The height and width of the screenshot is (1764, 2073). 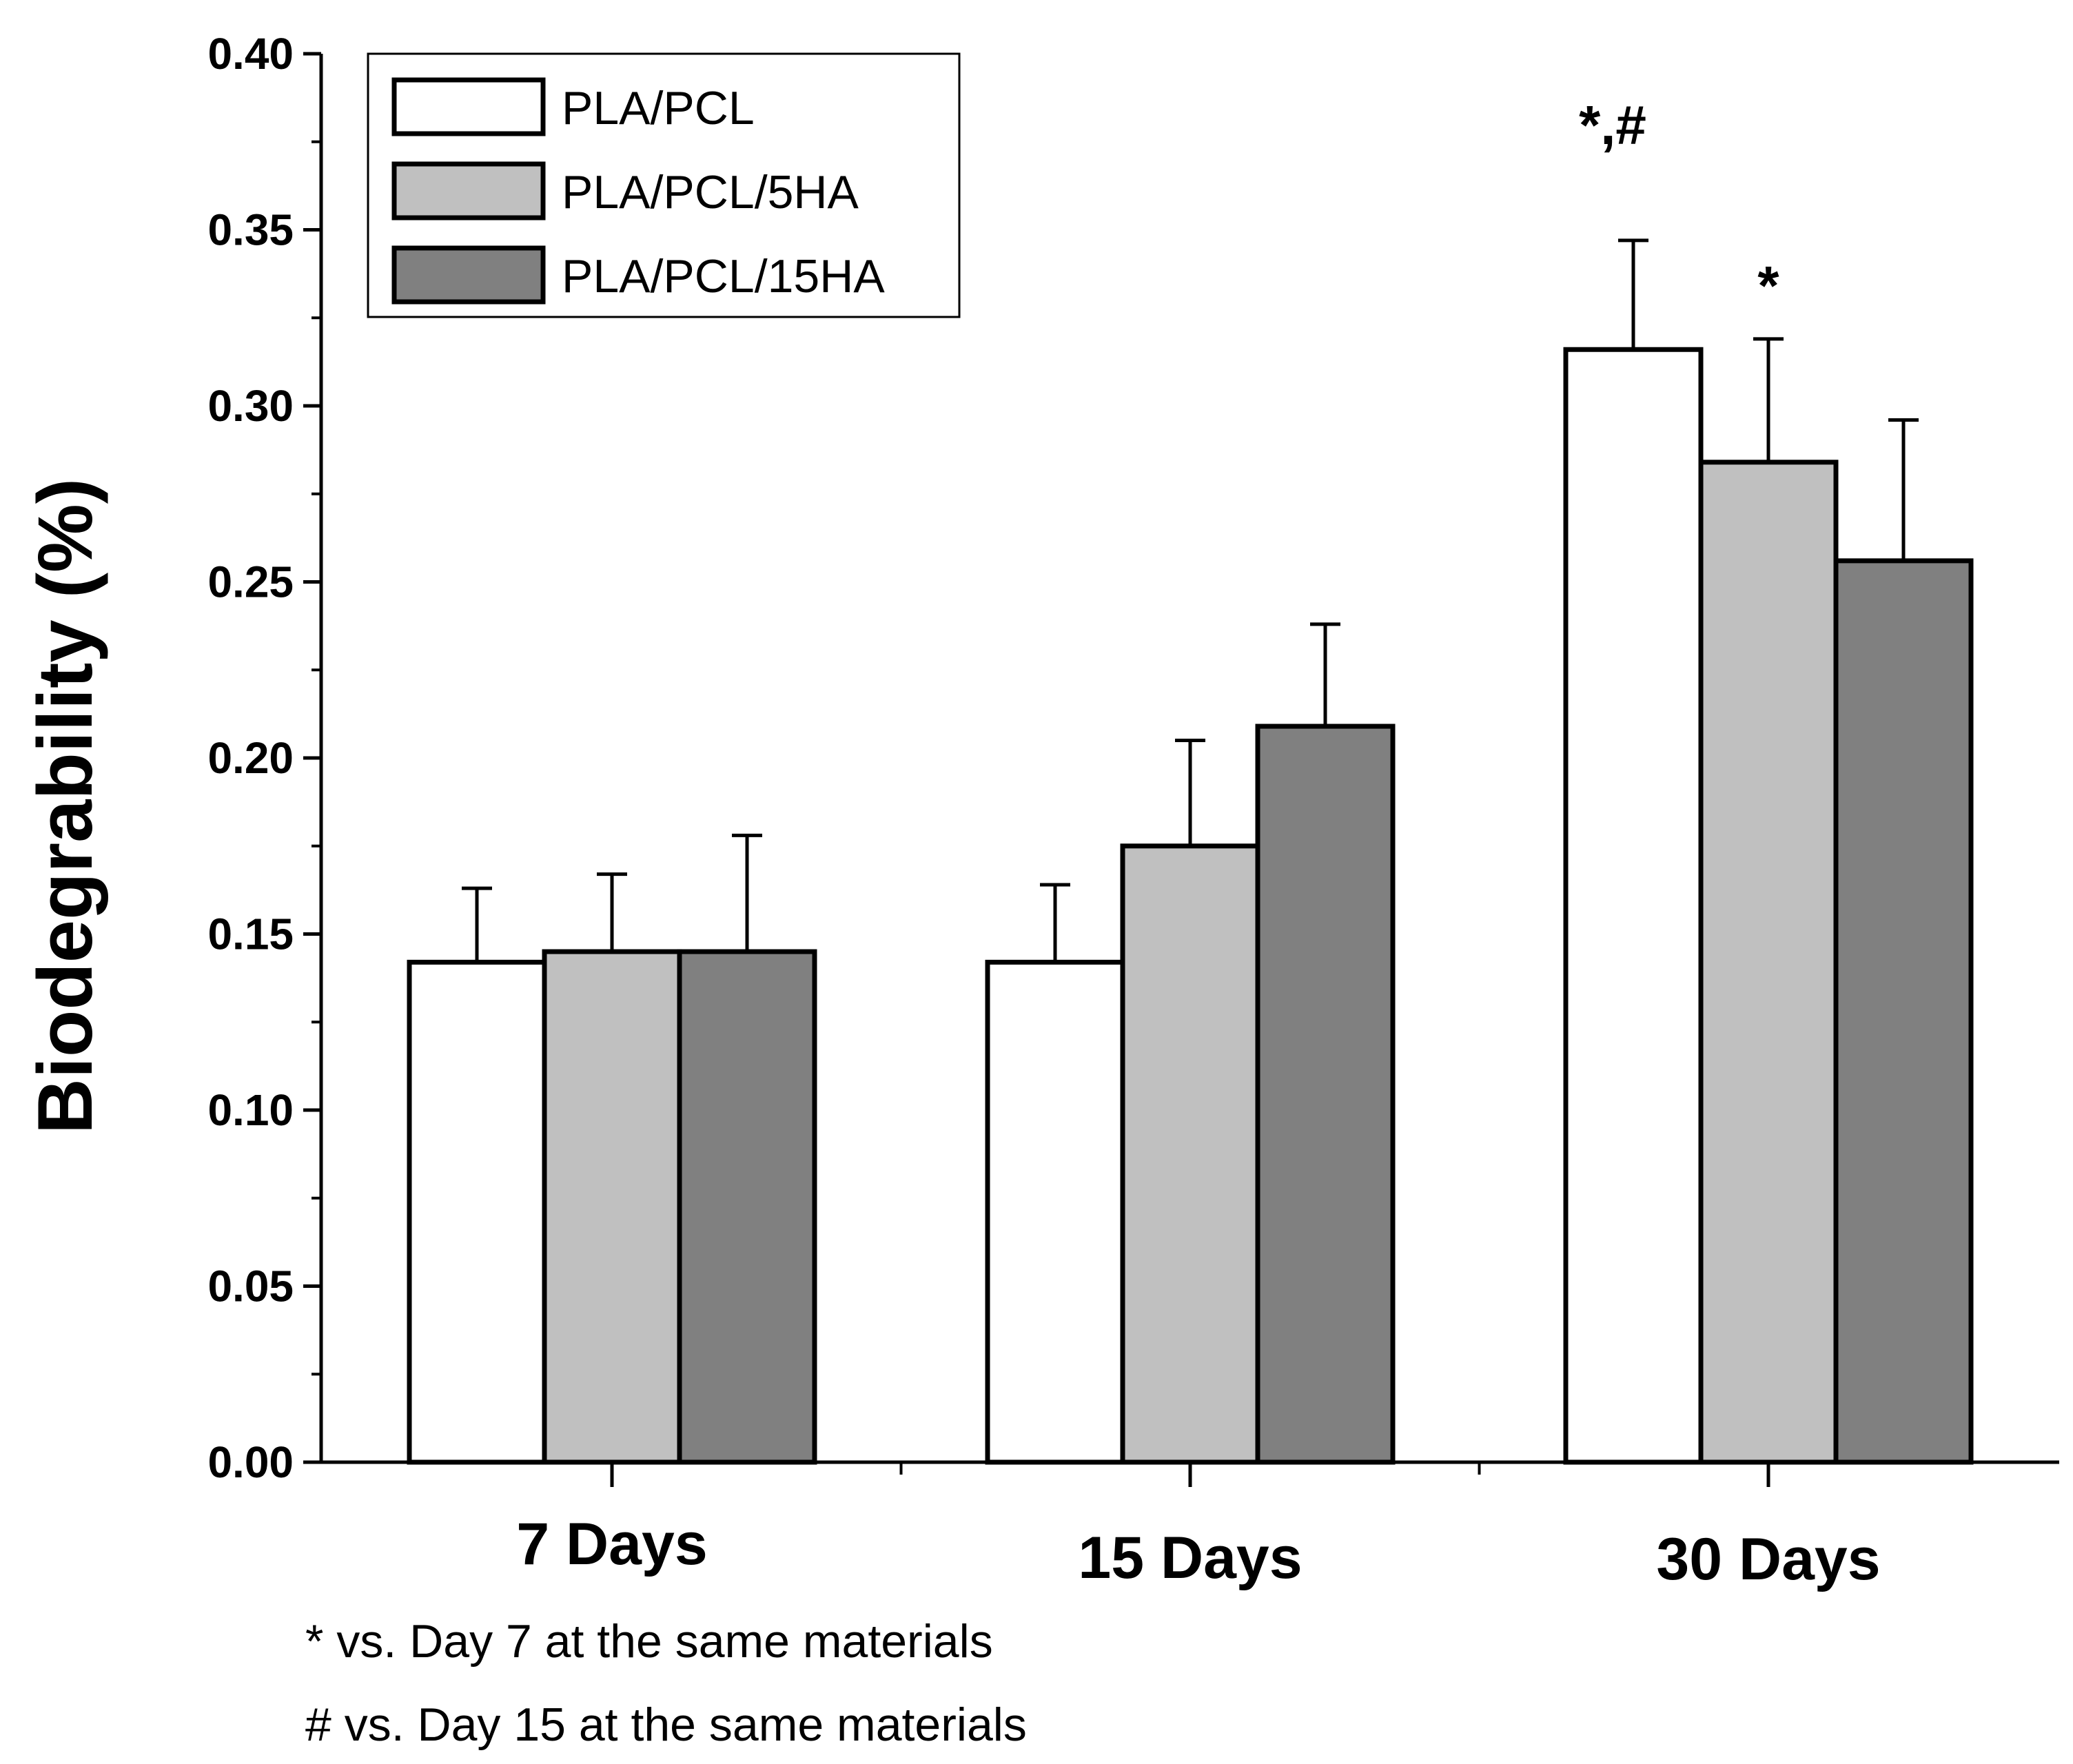 I want to click on y-ticks: 0.00 0.05 0.10 0.15 0.20 0.25 0.30 0.35 0.40, so click(x=264, y=758).